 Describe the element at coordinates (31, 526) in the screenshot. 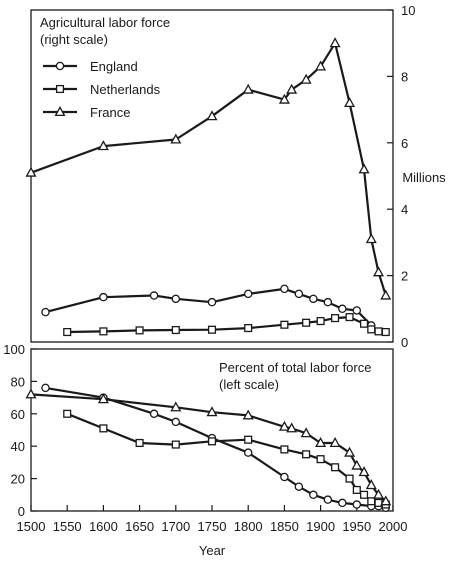

I see `x-tick-label: 1500` at that location.